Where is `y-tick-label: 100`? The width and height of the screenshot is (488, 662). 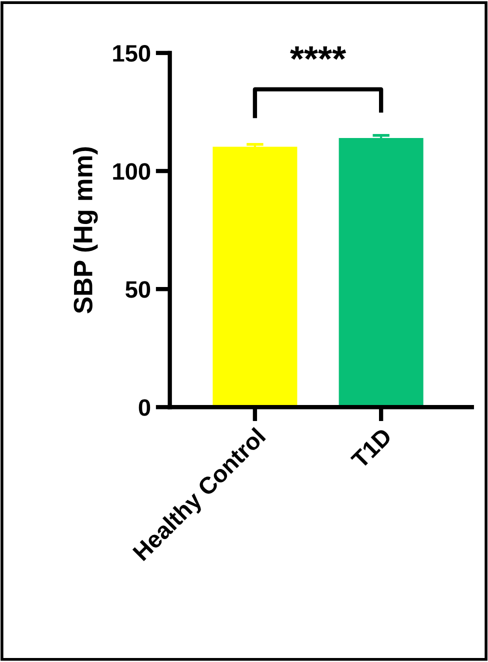
y-tick-label: 100 is located at coordinates (131, 171).